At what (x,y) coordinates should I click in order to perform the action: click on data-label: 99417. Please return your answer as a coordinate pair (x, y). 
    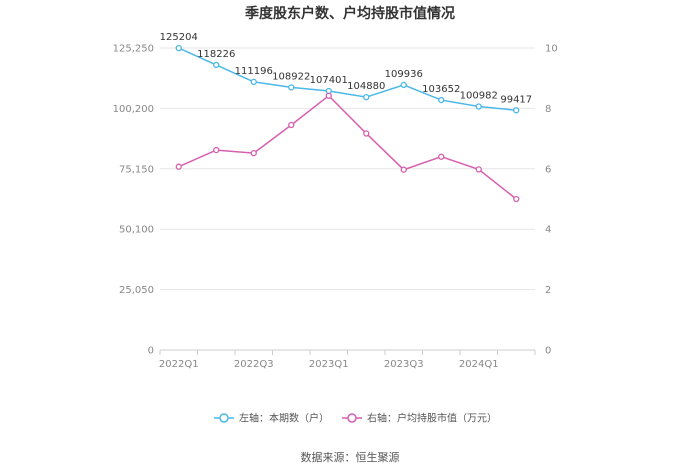
    Looking at the image, I should click on (516, 99).